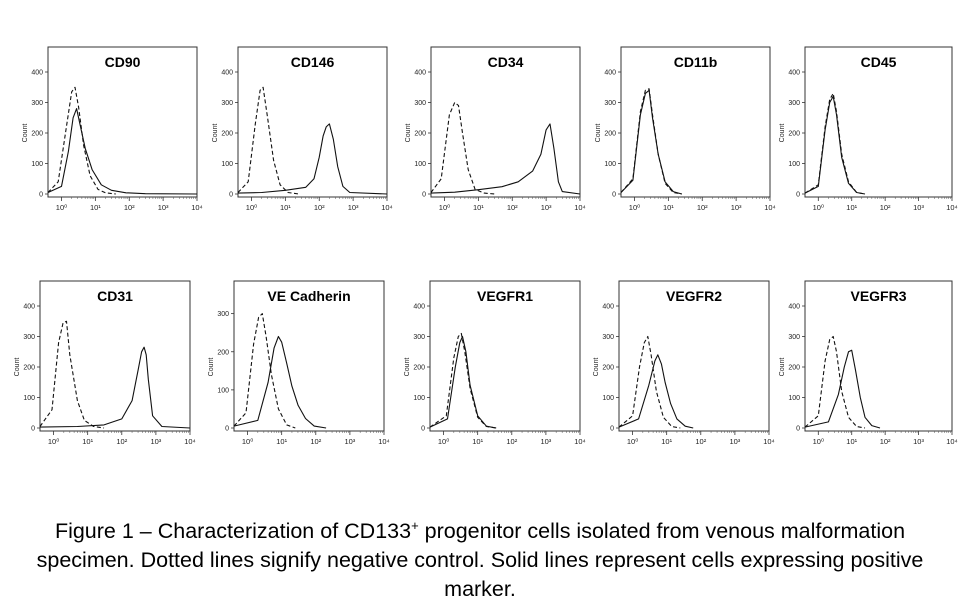 The image size is (960, 616). What do you see at coordinates (506, 62) in the screenshot?
I see `panel-title: CD34` at bounding box center [506, 62].